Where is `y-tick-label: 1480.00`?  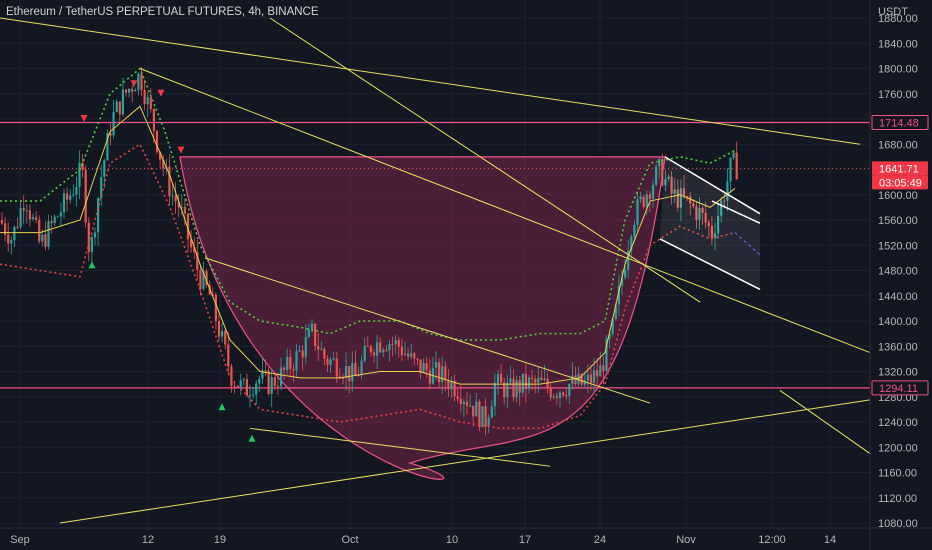
y-tick-label: 1480.00 is located at coordinates (898, 272).